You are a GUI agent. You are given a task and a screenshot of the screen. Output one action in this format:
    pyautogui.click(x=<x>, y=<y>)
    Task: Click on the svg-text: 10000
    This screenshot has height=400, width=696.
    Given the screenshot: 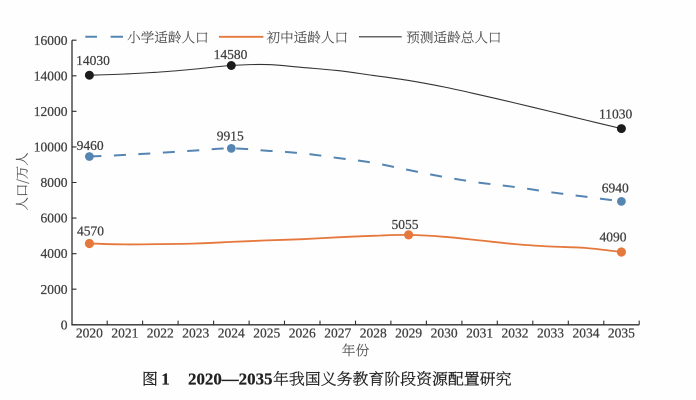 What is the action you would take?
    pyautogui.click(x=51, y=147)
    